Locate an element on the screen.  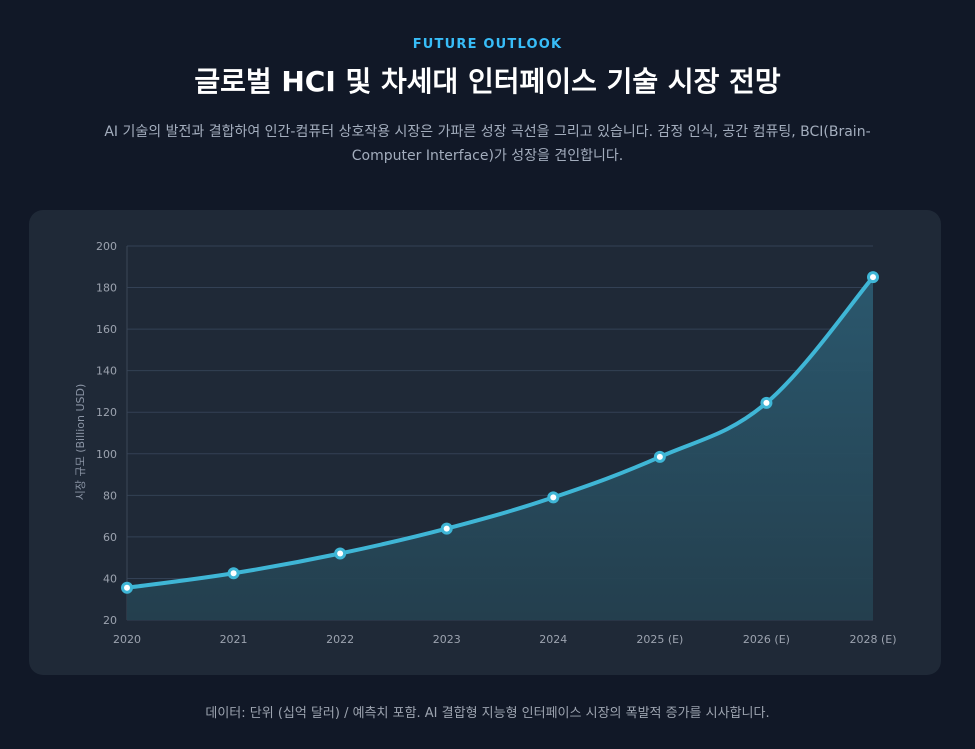
y-axis-label: 시장 규모 (Billion USD) is located at coordinates (80, 442).